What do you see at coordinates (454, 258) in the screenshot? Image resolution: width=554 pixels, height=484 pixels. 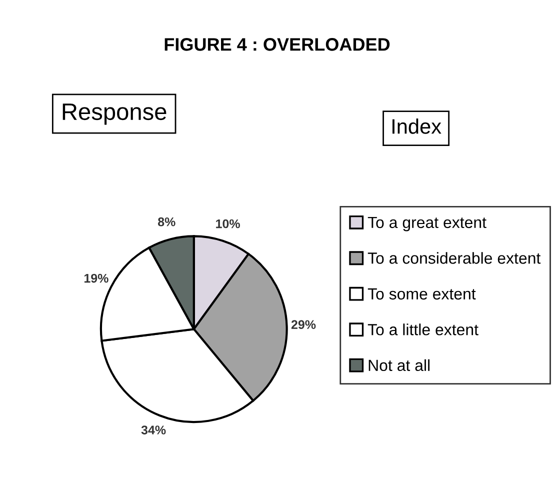 I see `legend-label: To a considerable extent` at bounding box center [454, 258].